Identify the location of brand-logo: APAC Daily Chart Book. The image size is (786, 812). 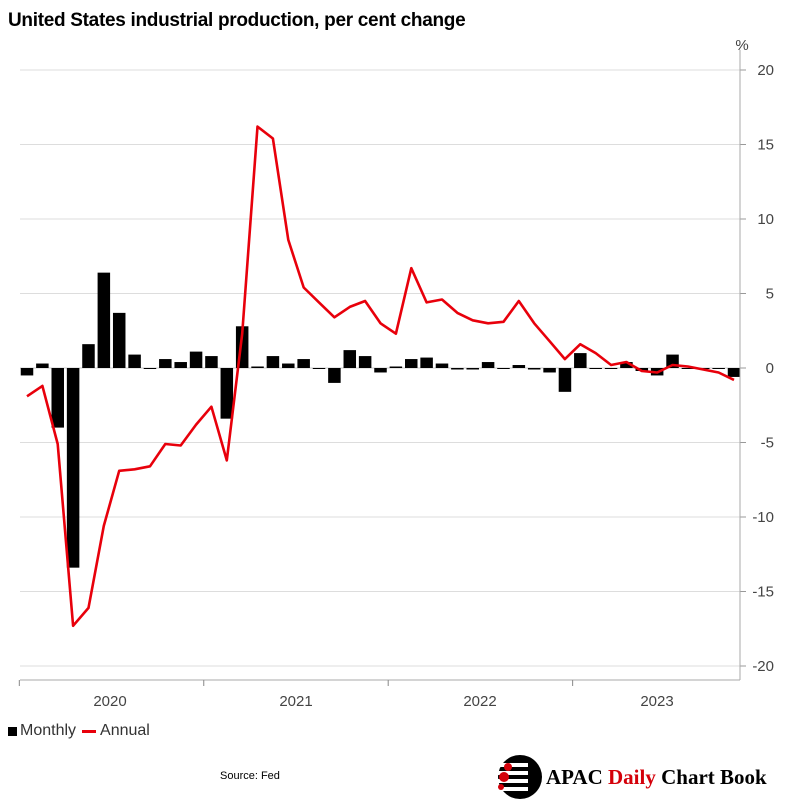
(628, 777).